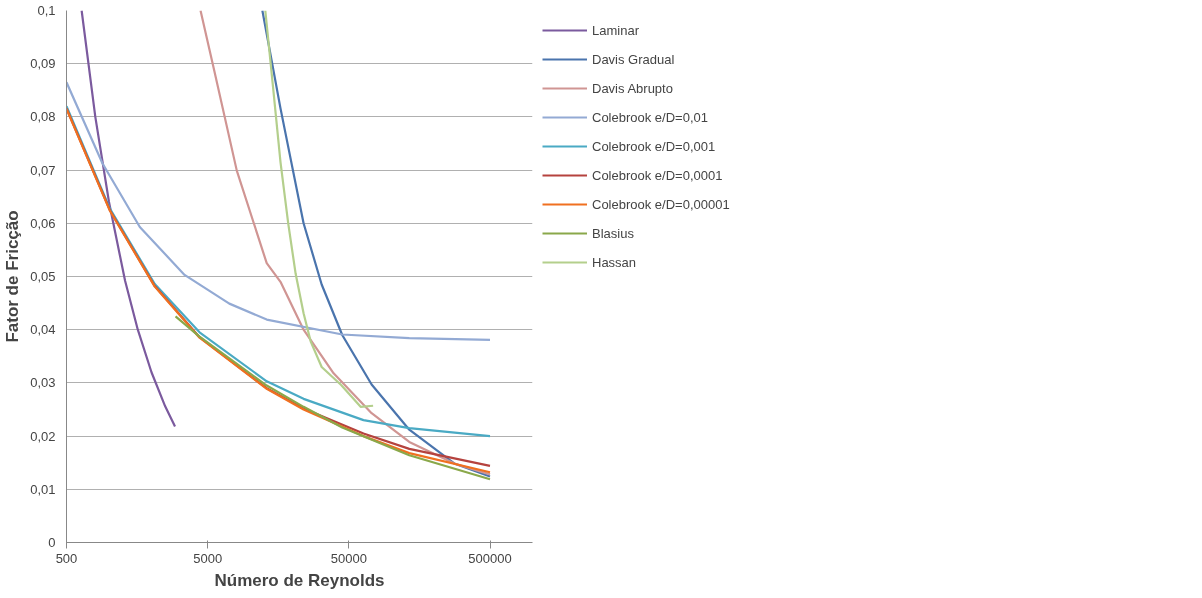 The width and height of the screenshot is (1202, 598). Describe the element at coordinates (43, 64) in the screenshot. I see `y-tick-label: 0,09` at that location.